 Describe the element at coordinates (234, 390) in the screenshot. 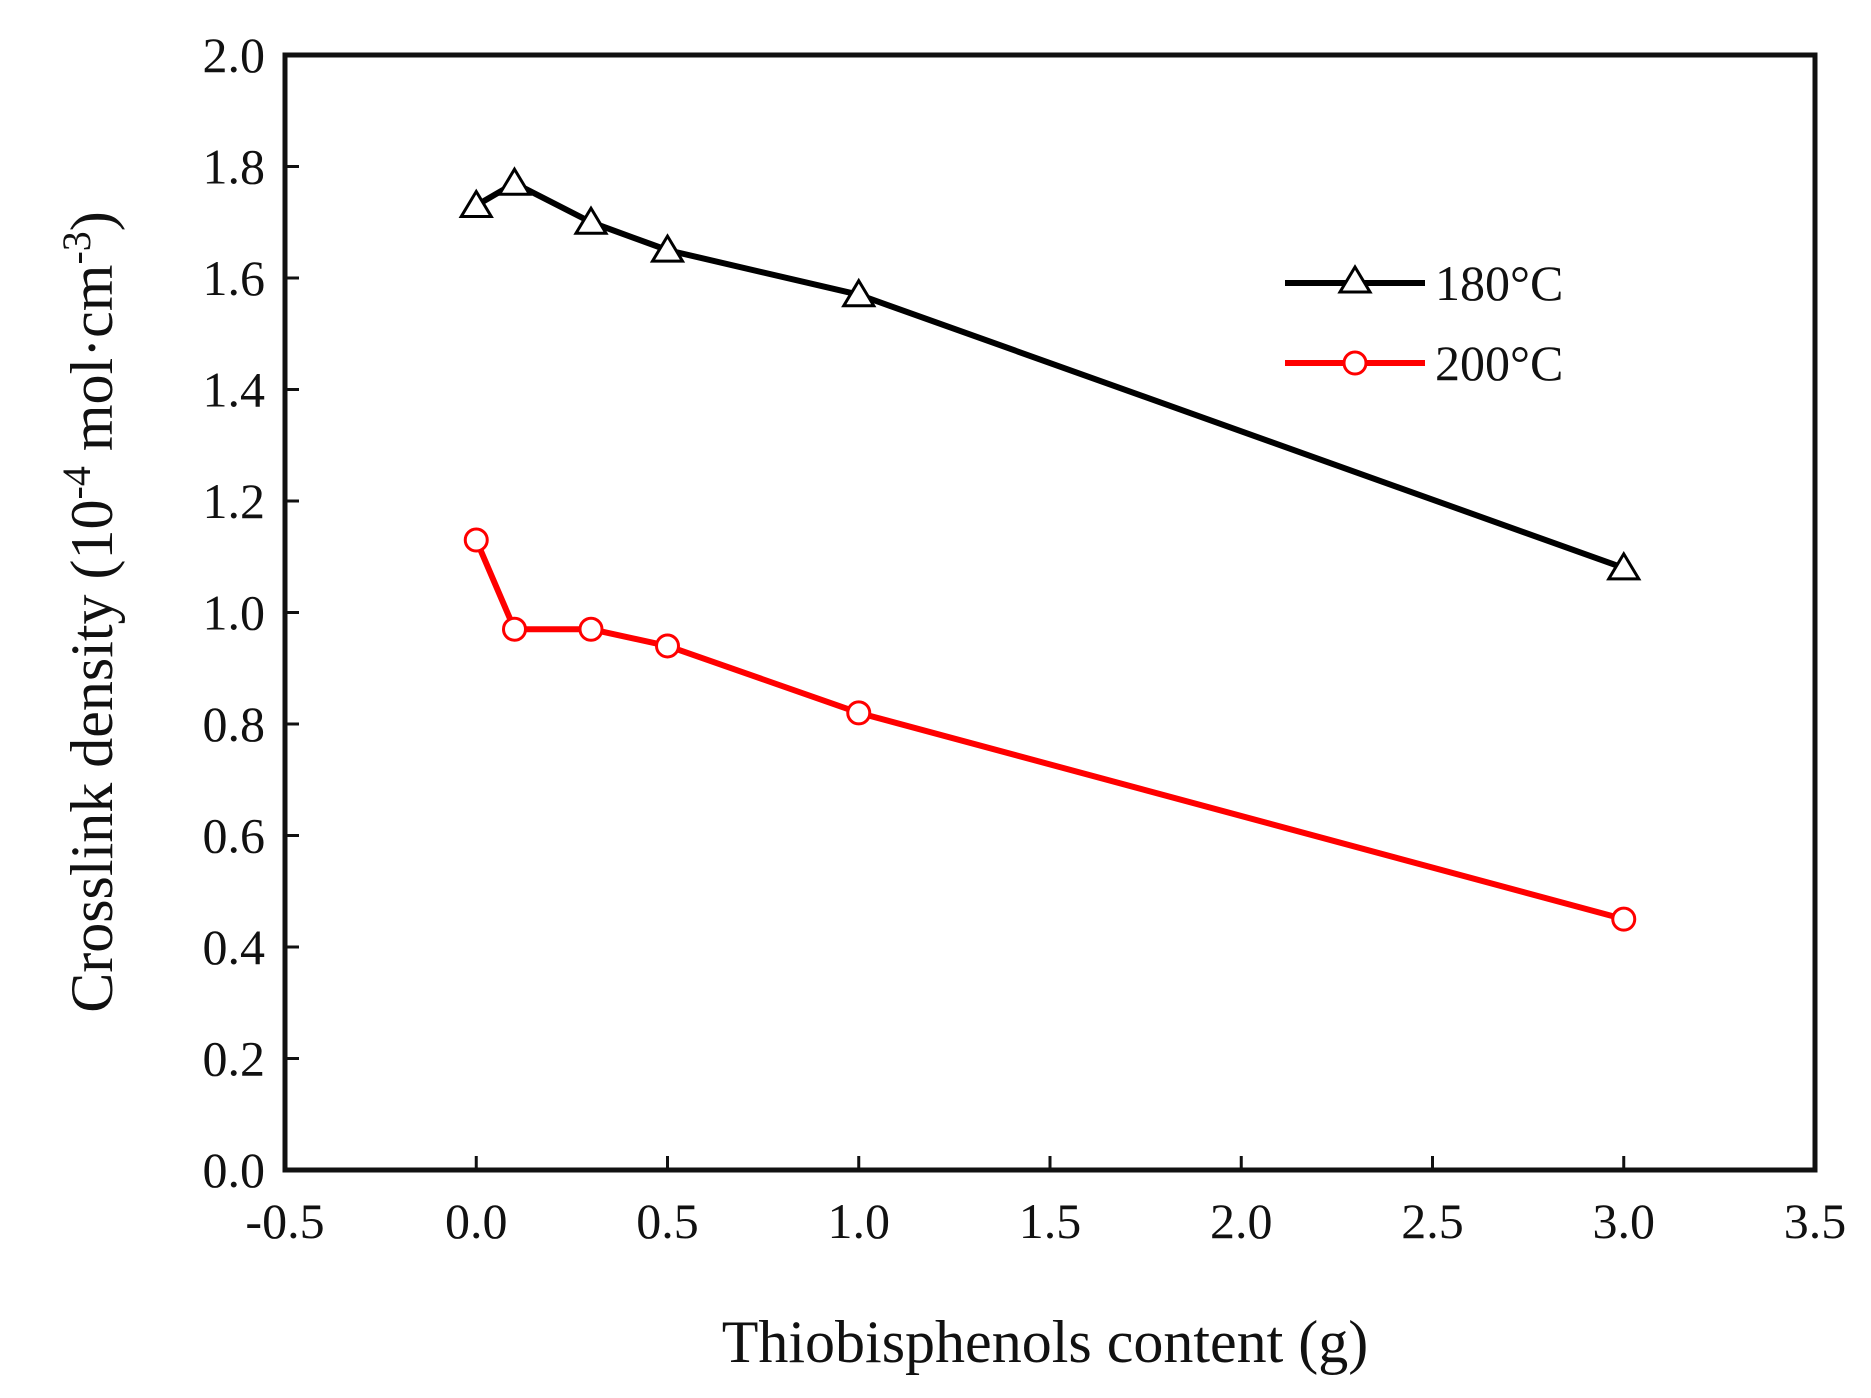

I see `y-tick-label: 1.4` at that location.